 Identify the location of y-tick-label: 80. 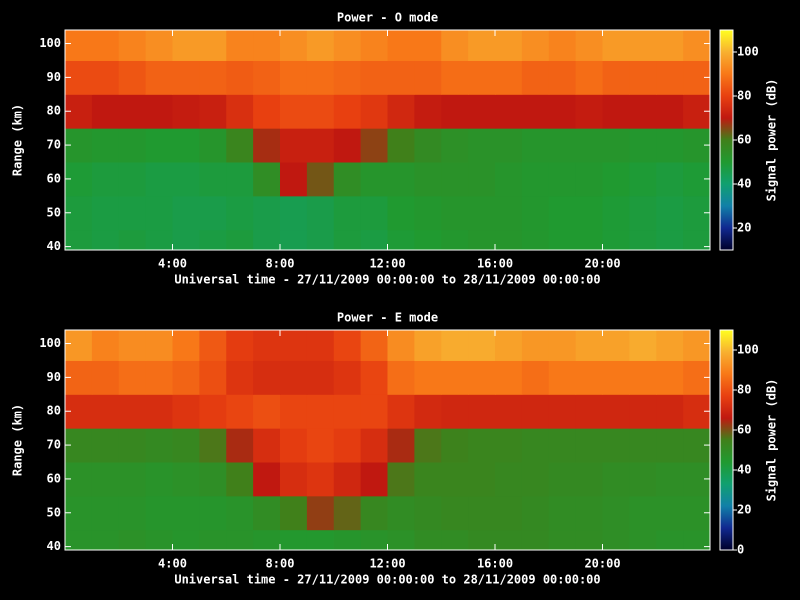
(54, 411).